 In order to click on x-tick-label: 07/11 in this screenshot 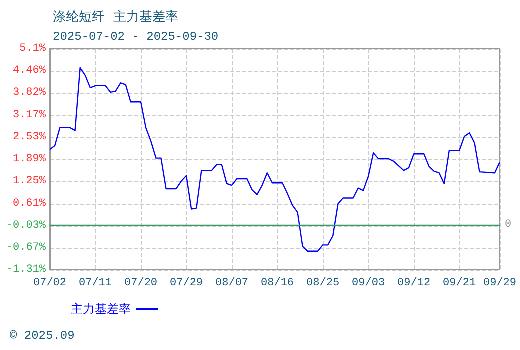, I will do `click(95, 284)`.